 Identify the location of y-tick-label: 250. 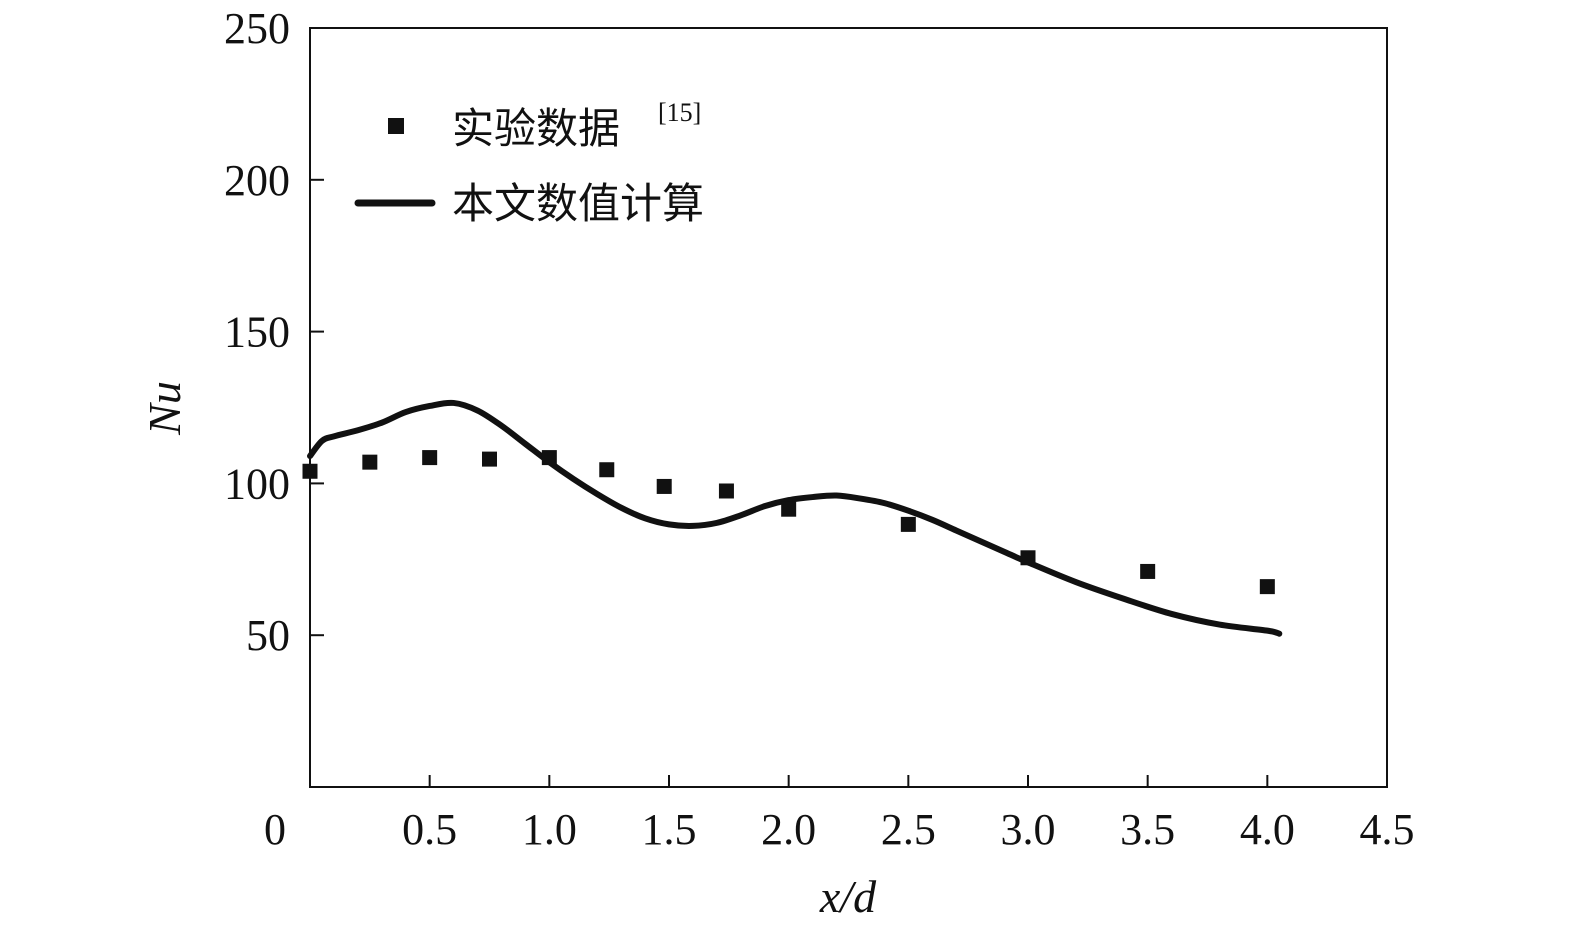
(257, 28).